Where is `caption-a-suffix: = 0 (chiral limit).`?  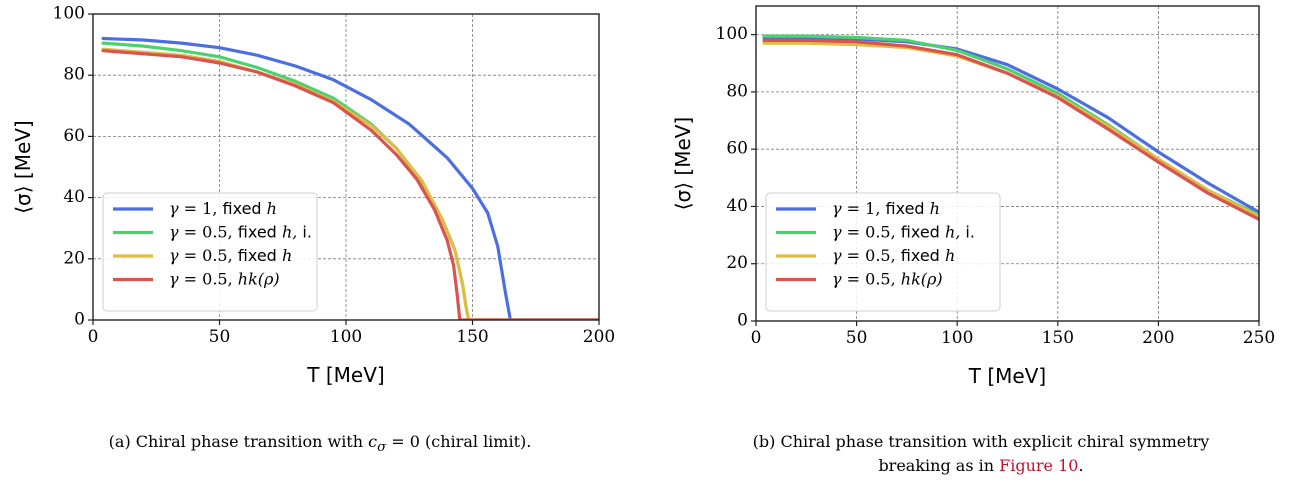 caption-a-suffix: = 0 (chiral limit). is located at coordinates (459, 441).